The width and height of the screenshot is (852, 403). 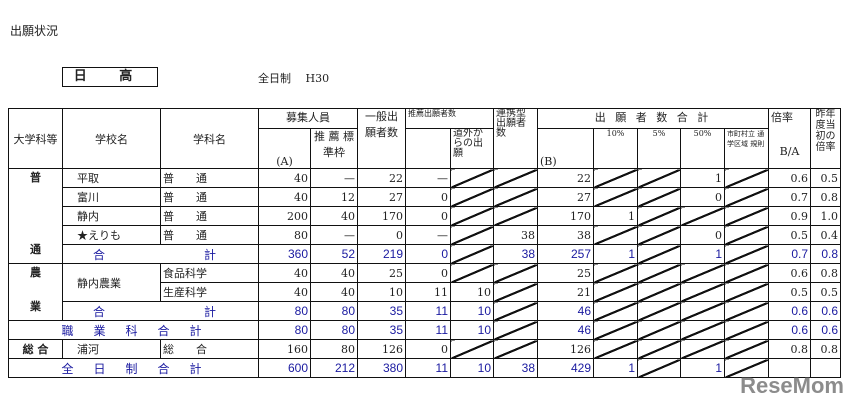 I want to click on school-name: 平取, so click(x=111, y=178).